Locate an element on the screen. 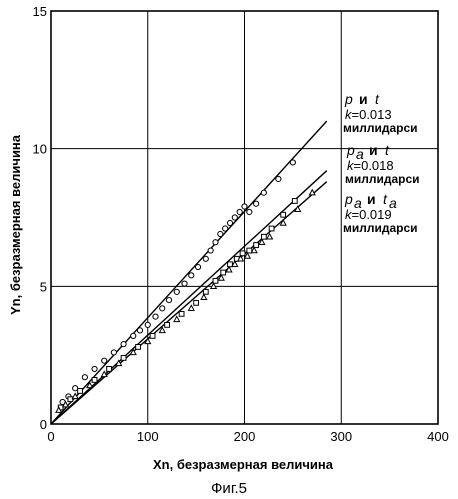 The width and height of the screenshot is (458, 499). legend-k-value: k=0.018 is located at coordinates (370, 165).